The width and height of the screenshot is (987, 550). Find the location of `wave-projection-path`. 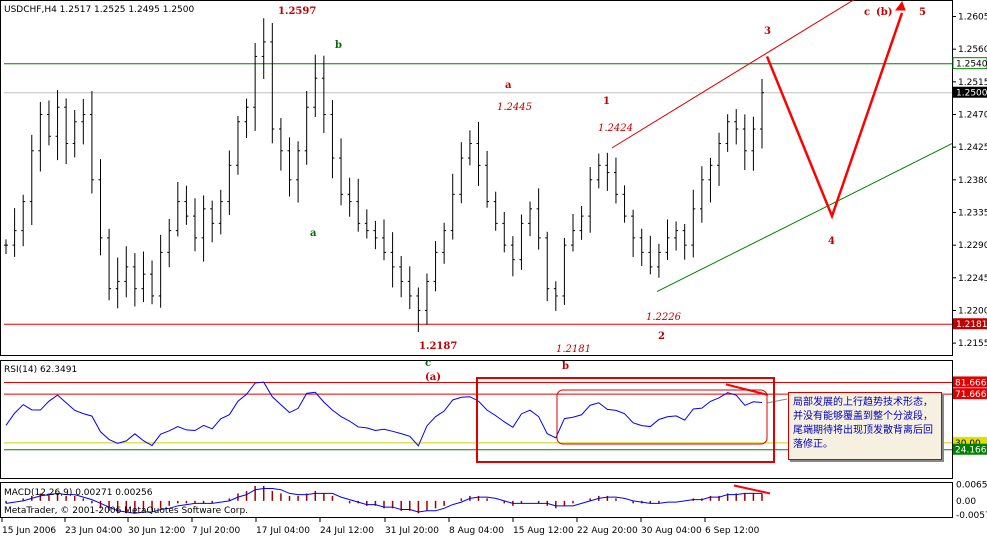

wave-projection-path is located at coordinates (834, 116).